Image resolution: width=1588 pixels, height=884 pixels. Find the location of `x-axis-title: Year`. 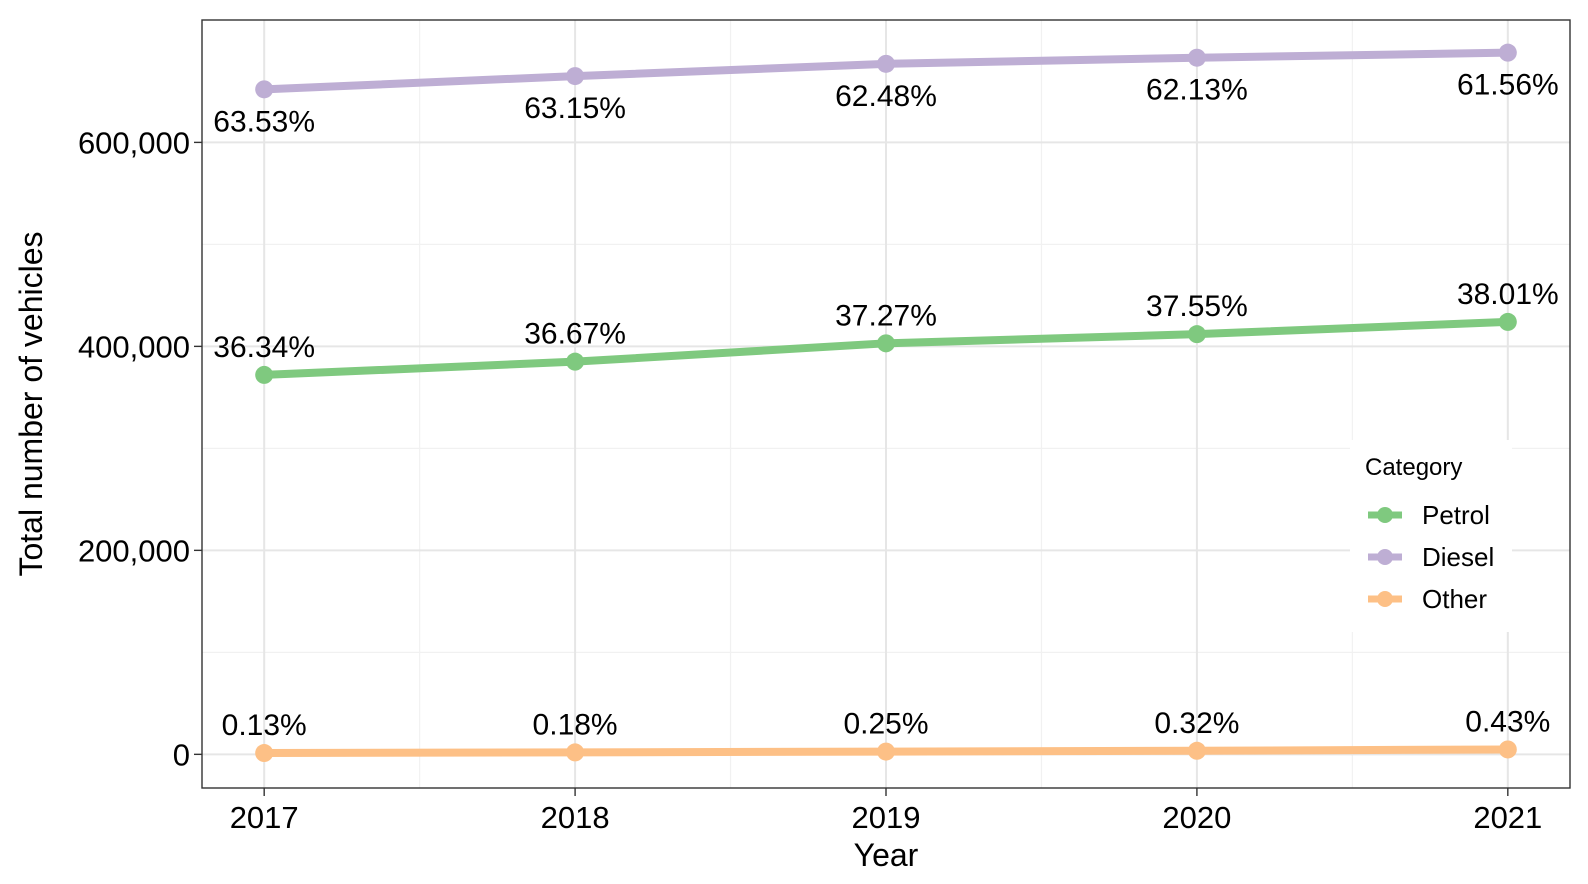

x-axis-title: Year is located at coordinates (886, 855).